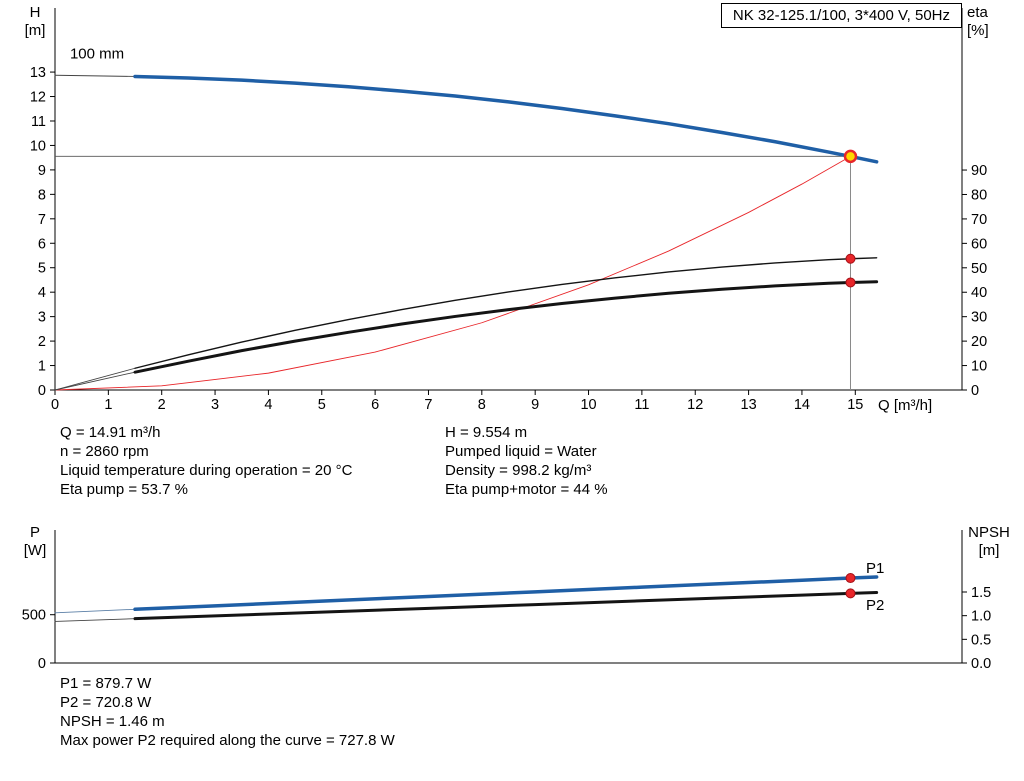 The image size is (1024, 781). What do you see at coordinates (34, 532) in the screenshot?
I see `p-axis-label-symbol: P` at bounding box center [34, 532].